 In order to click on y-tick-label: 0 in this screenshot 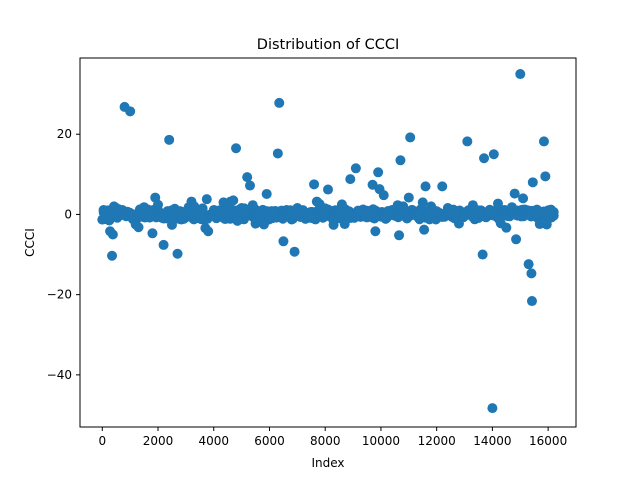, I will do `click(68, 214)`.